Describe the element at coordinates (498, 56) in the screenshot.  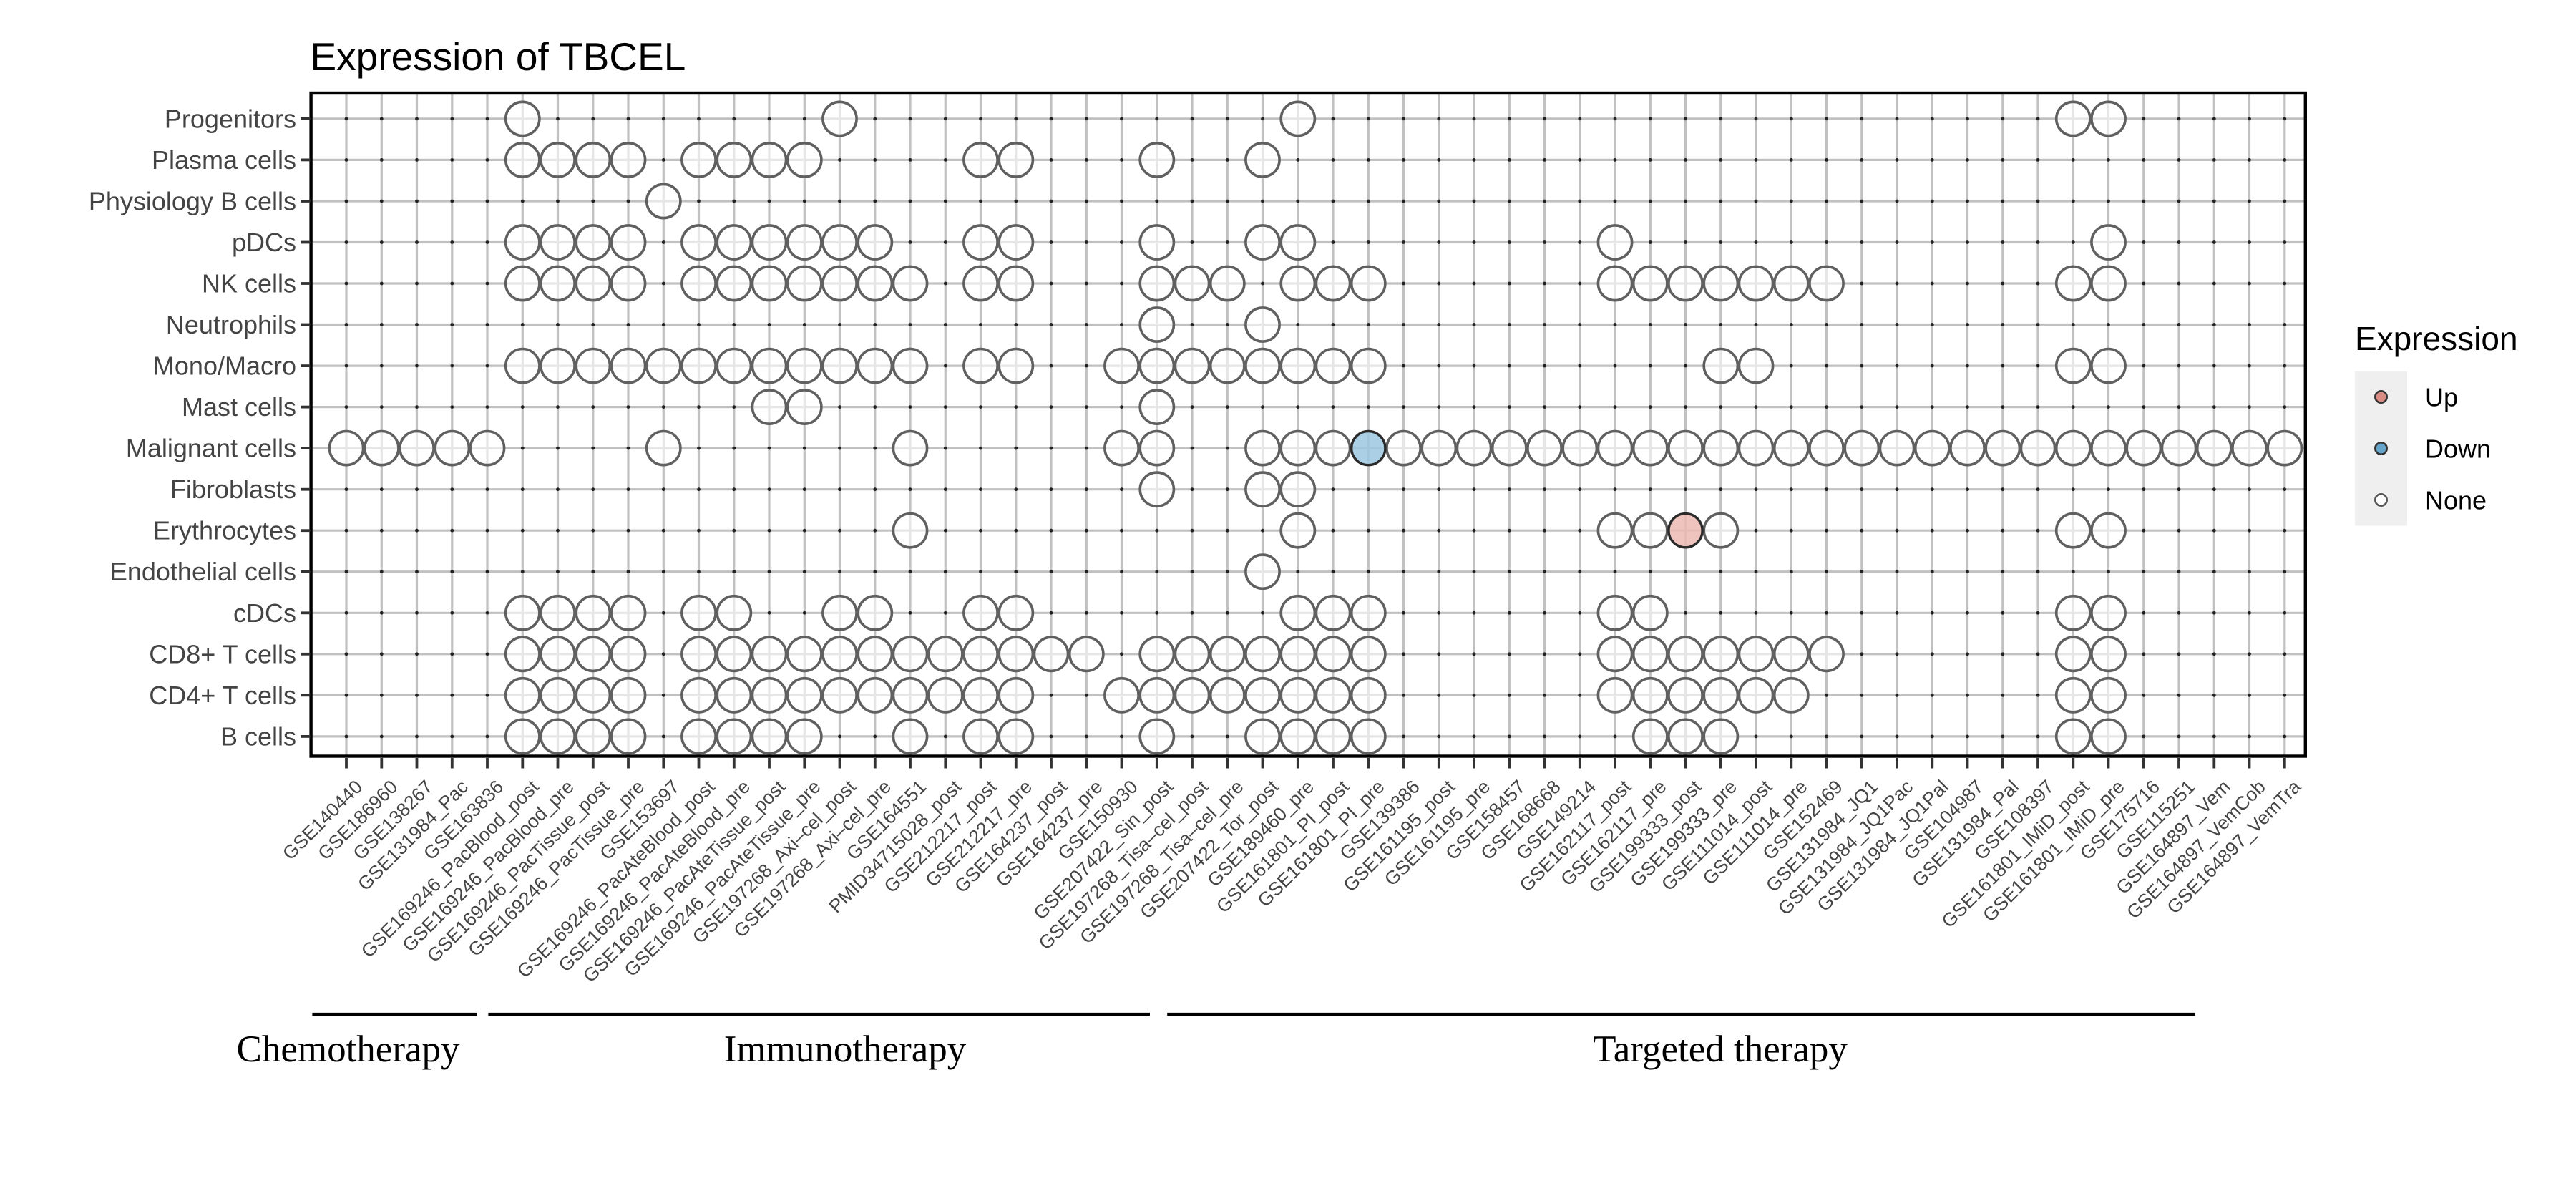
I see `svg-text: Expression of TBCEL` at that location.